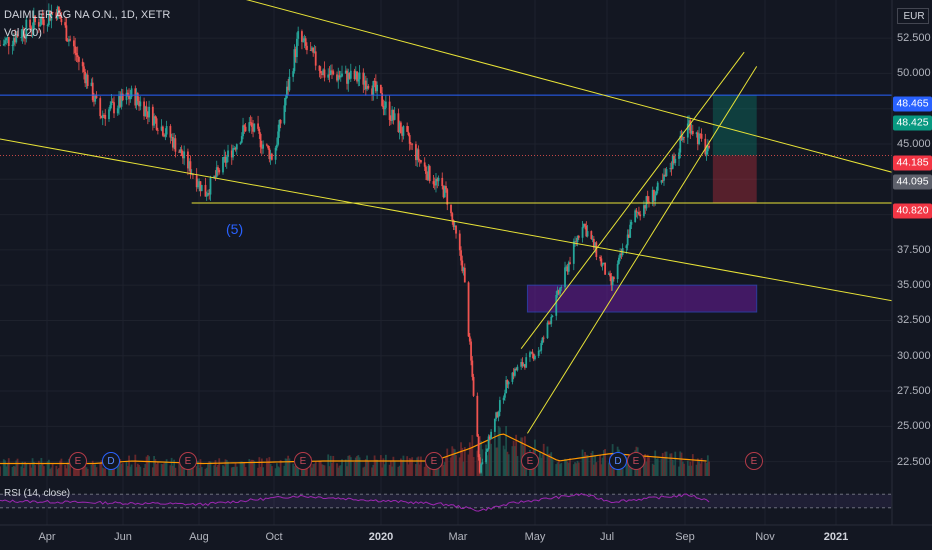 The image size is (932, 550). I want to click on rsi-legend: RSI (14, close), so click(37, 493).